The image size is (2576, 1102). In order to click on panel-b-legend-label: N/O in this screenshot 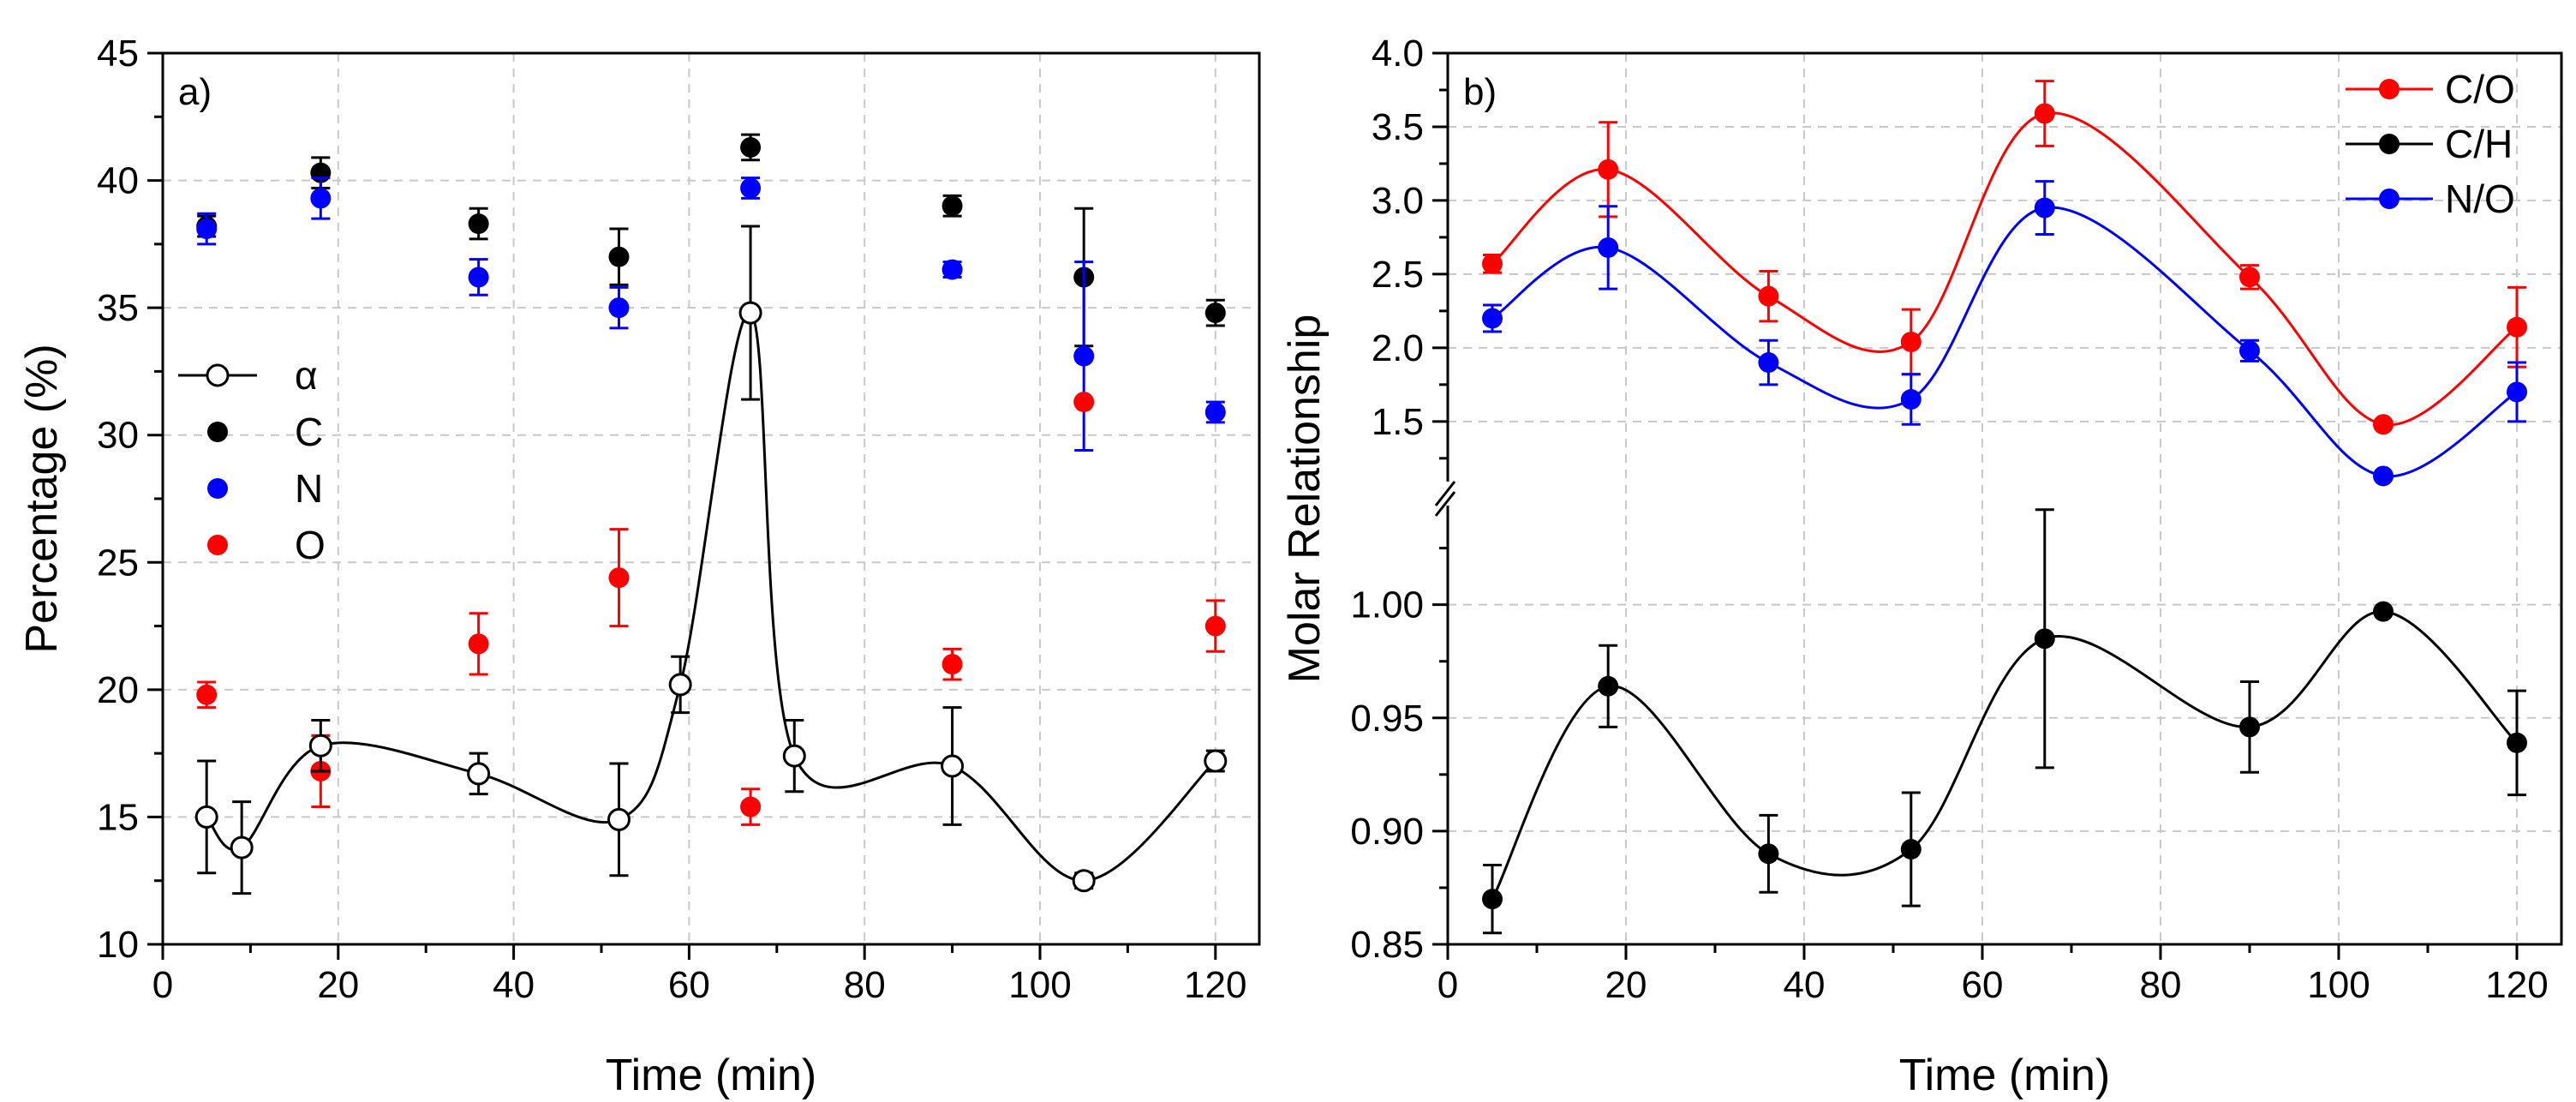, I will do `click(2480, 199)`.